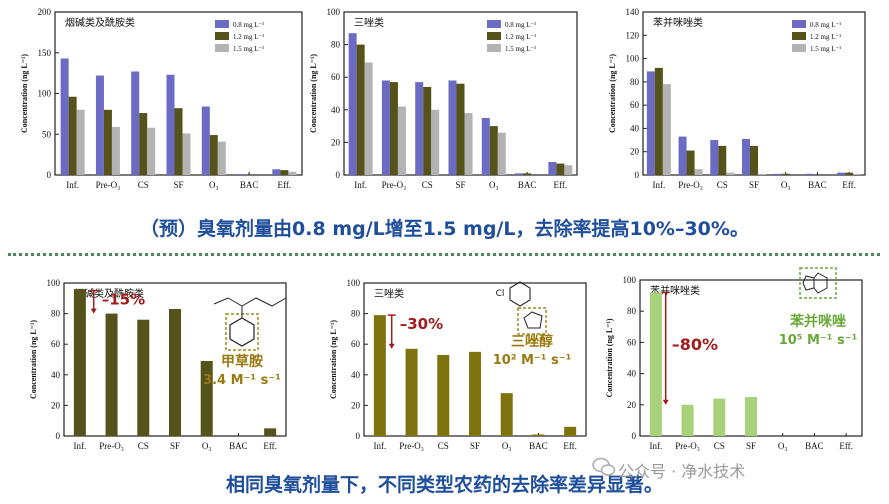 The height and width of the screenshot is (504, 889). I want to click on highlight-box, so click(532, 321).